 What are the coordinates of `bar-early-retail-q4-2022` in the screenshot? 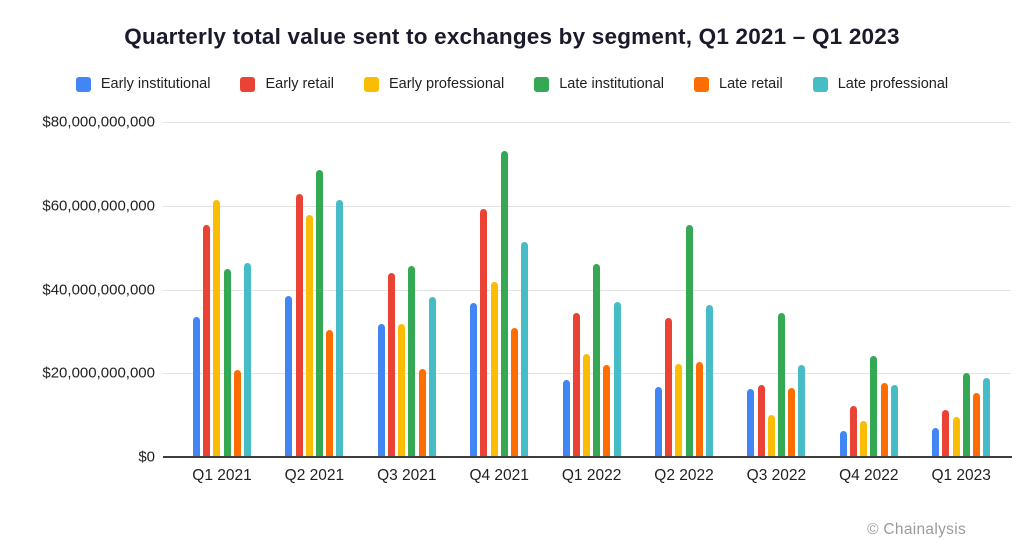 It's located at (853, 431).